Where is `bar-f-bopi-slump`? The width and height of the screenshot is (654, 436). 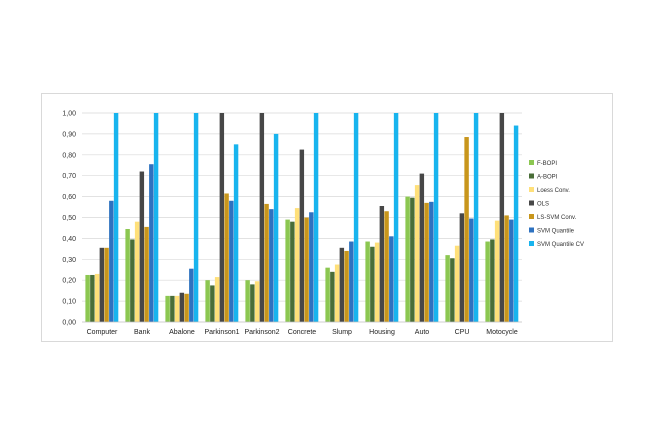
bar-f-bopi-slump is located at coordinates (327, 294).